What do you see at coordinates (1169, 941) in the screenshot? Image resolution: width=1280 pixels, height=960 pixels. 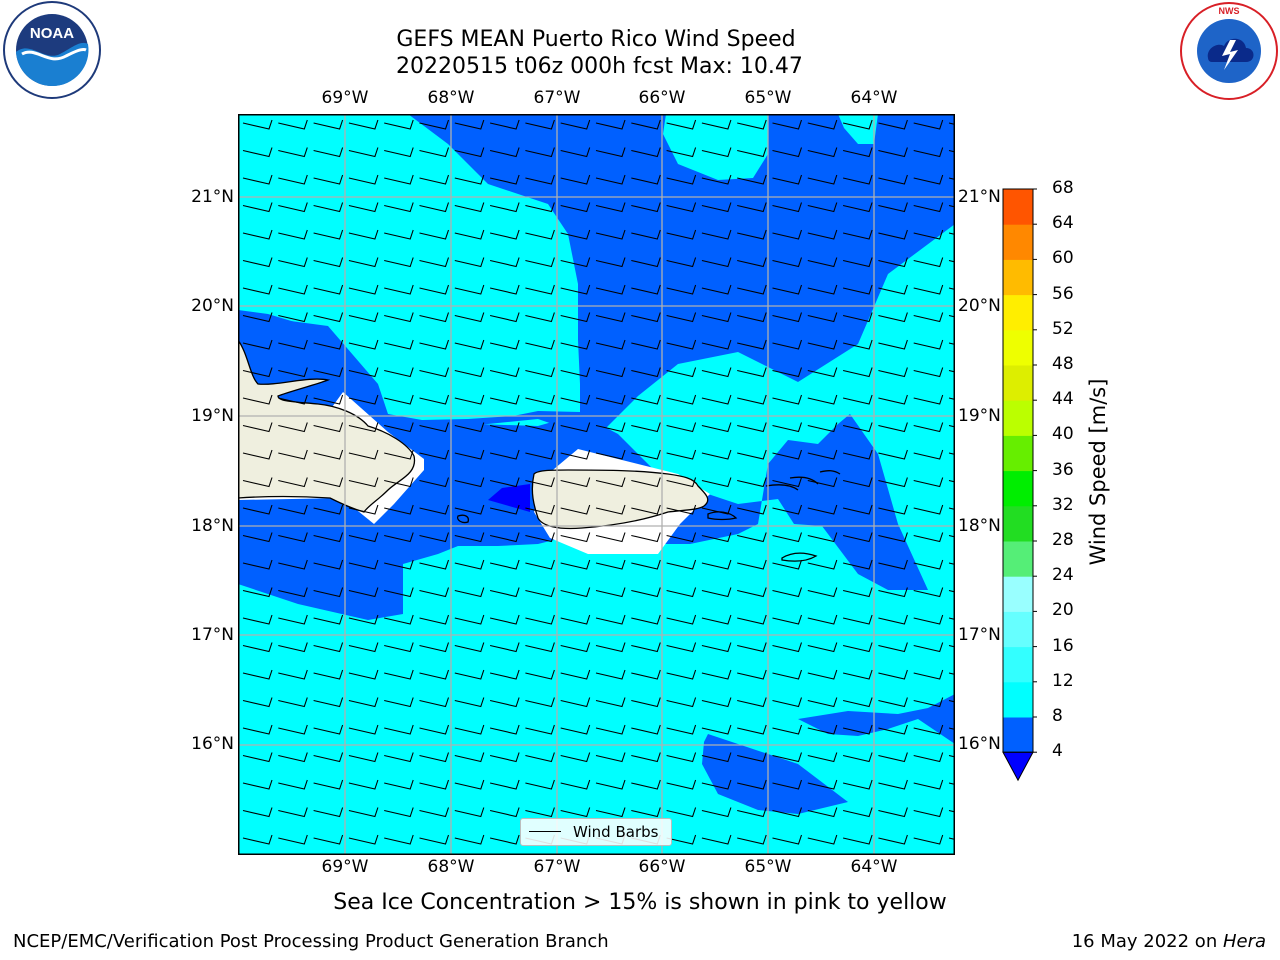 I see `footer-date: 16 May 2022 on Hera` at bounding box center [1169, 941].